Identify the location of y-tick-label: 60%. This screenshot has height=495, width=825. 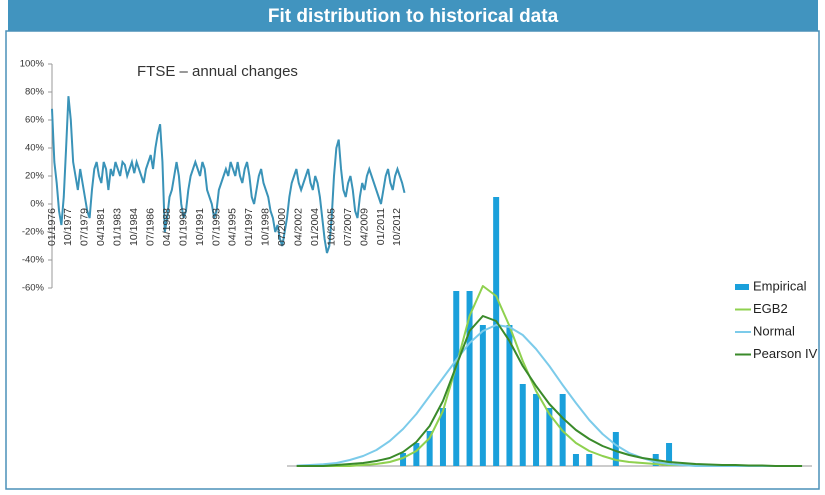
(35, 120).